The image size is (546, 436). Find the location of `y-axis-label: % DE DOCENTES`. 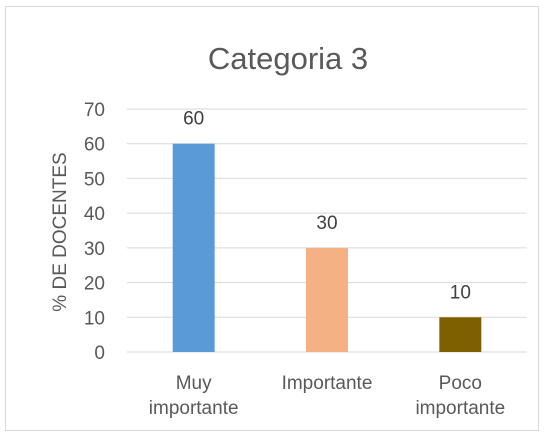

y-axis-label: % DE DOCENTES is located at coordinates (60, 231).